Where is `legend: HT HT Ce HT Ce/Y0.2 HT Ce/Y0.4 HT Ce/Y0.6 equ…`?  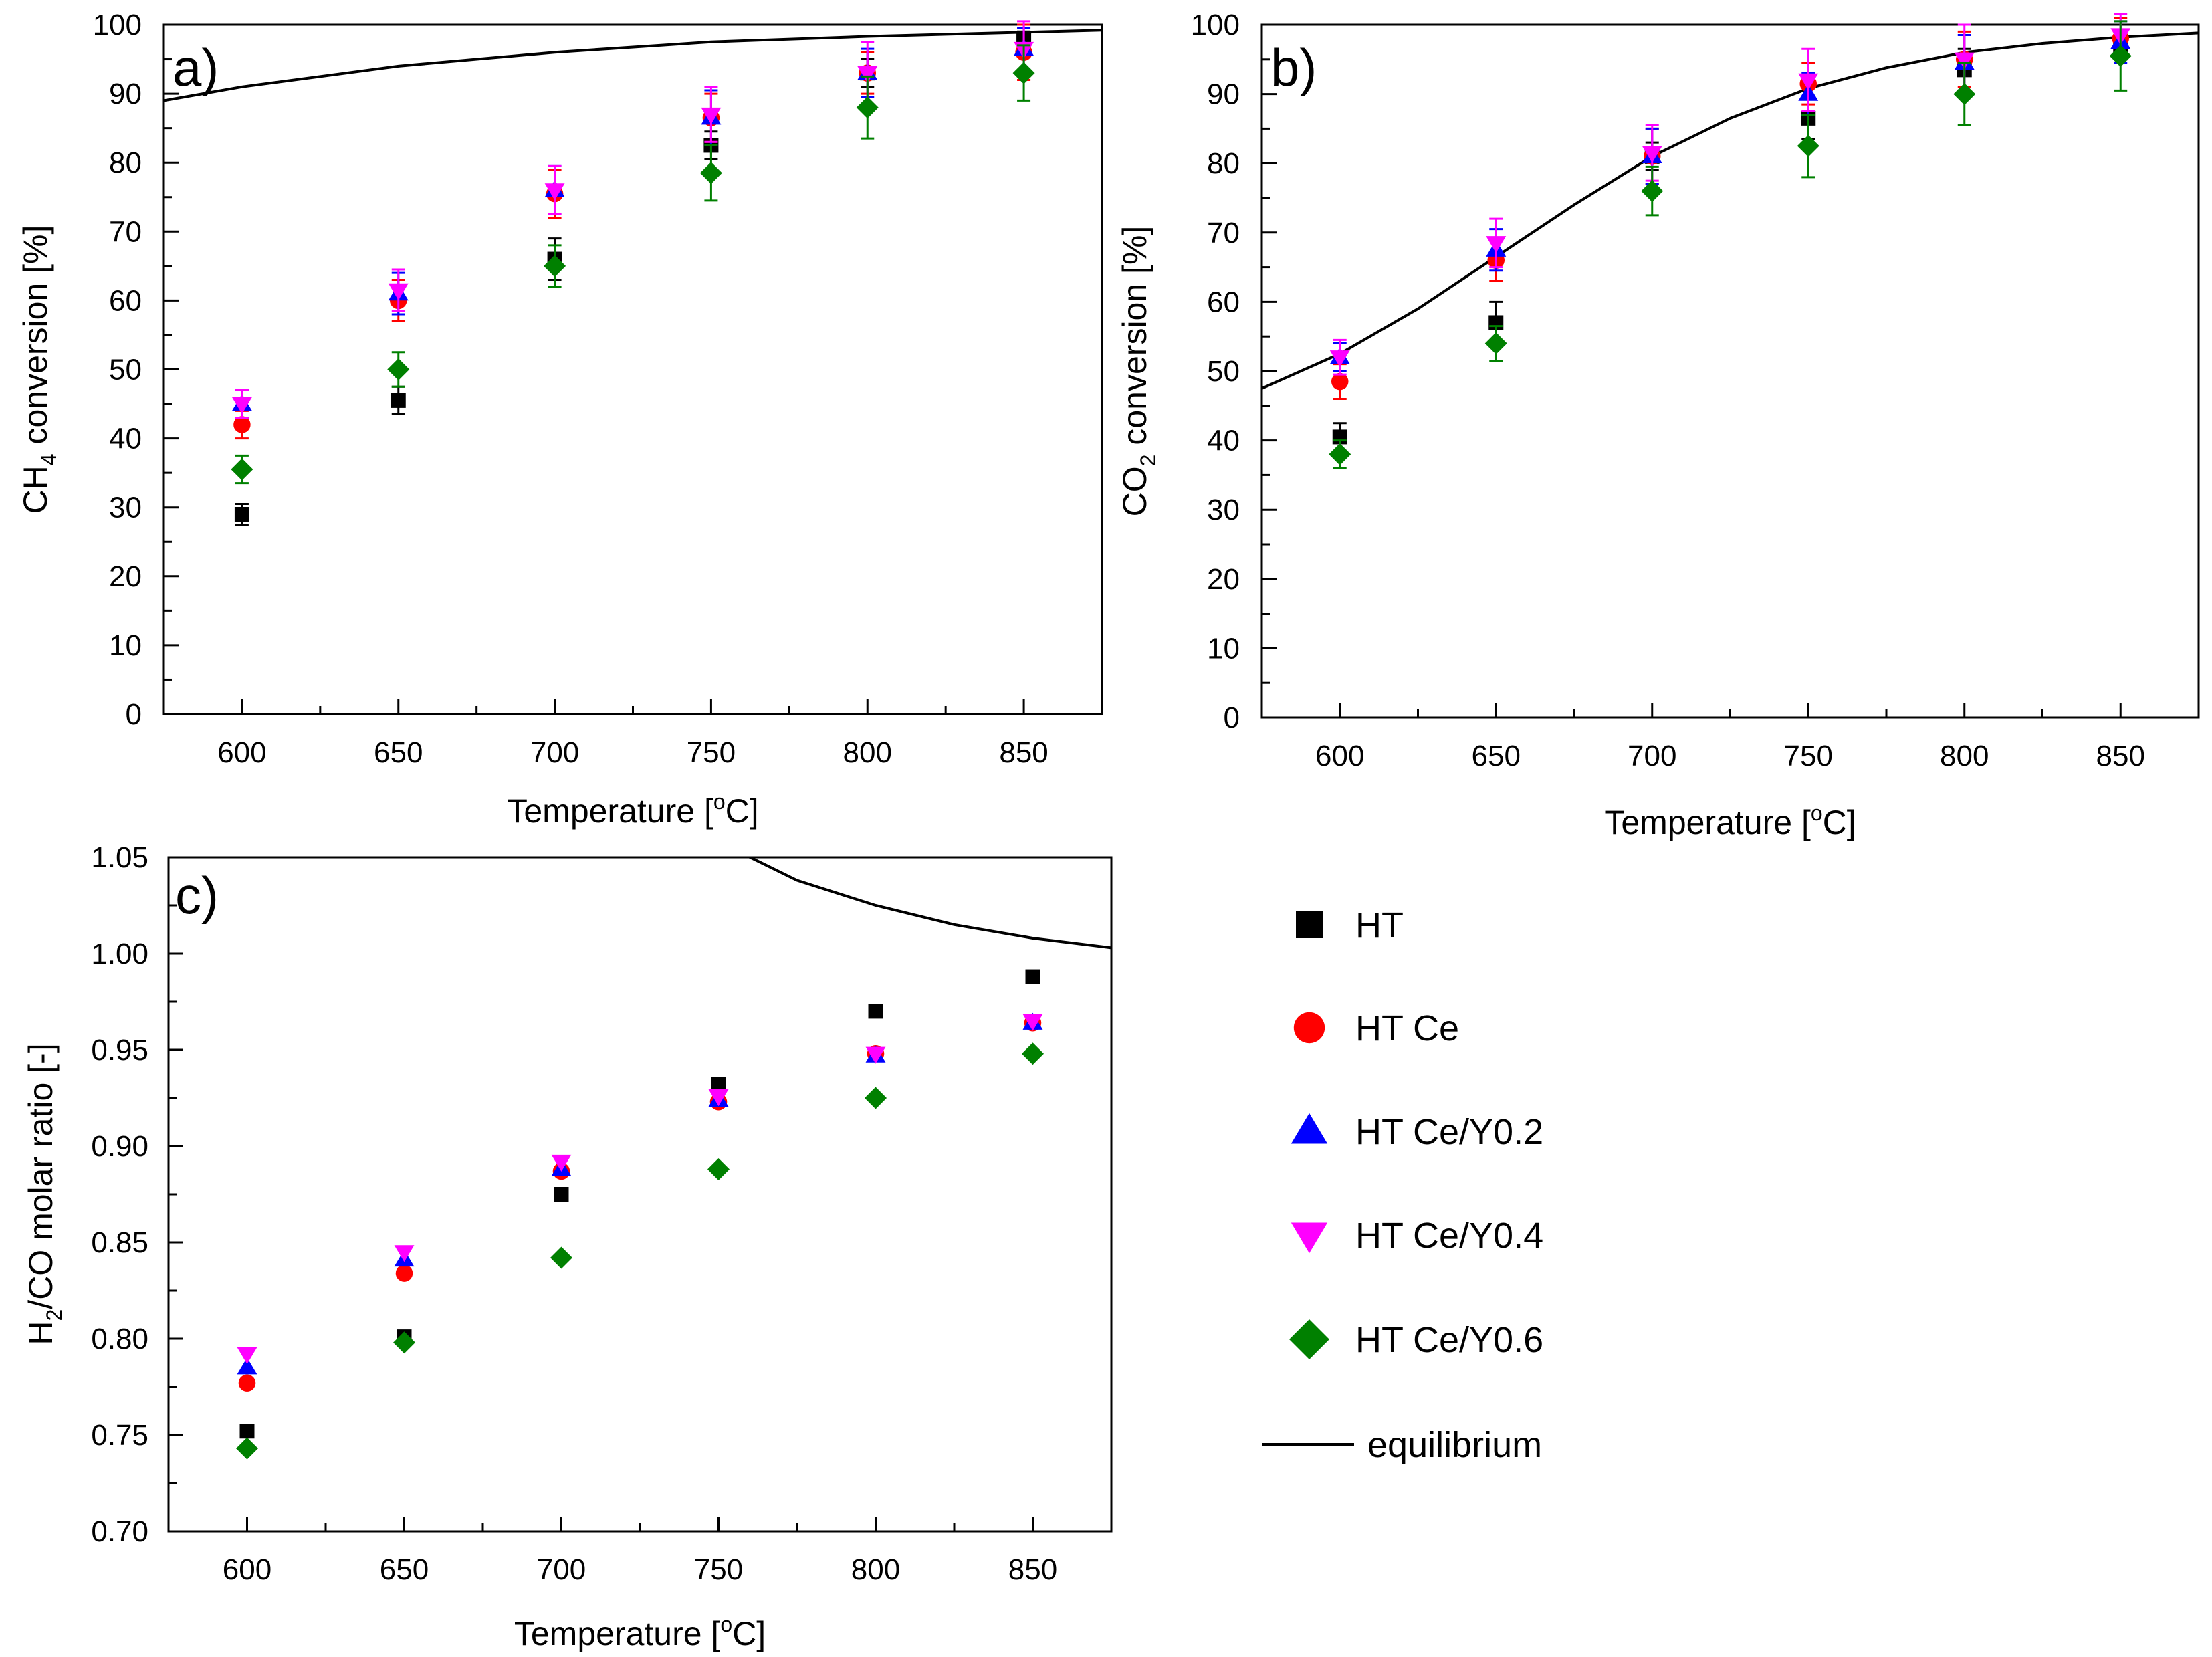
legend: HT HT Ce HT Ce/Y0.2 HT Ce/Y0.4 HT Ce/Y0.6 equ… is located at coordinates (1402, 1185).